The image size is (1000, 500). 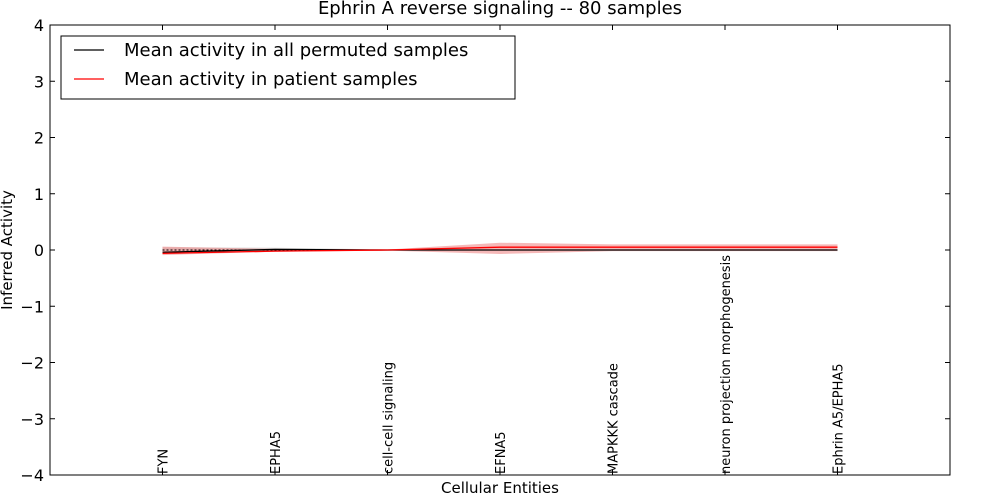 What do you see at coordinates (32, 306) in the screenshot?
I see `y-tick-label: −1` at bounding box center [32, 306].